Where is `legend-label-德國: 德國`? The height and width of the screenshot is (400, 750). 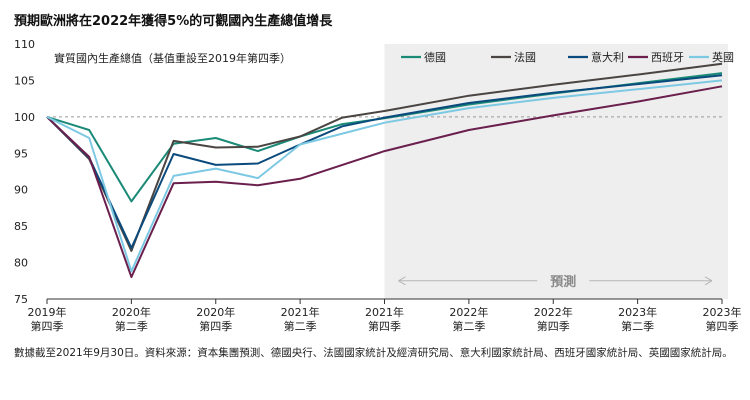 legend-label-德國: 德國 is located at coordinates (435, 57).